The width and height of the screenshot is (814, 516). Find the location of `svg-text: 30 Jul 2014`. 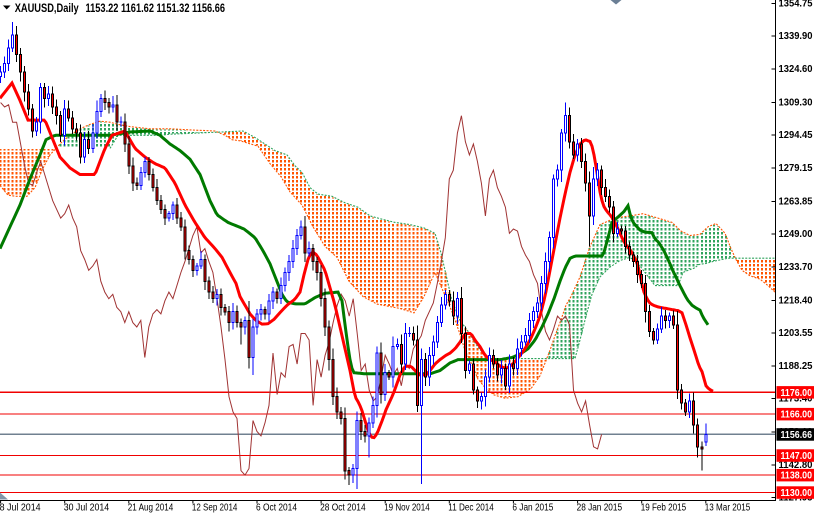

svg-text: 30 Jul 2014 is located at coordinates (87, 508).